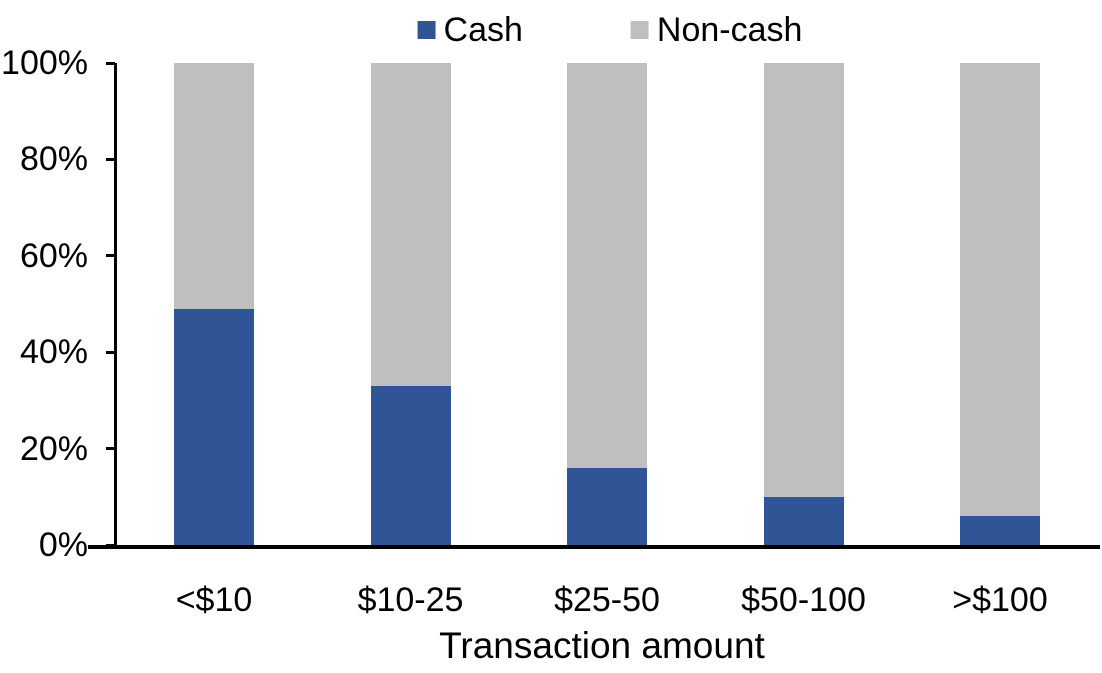 The height and width of the screenshot is (673, 1102). What do you see at coordinates (1000, 600) in the screenshot?
I see `x-axis-category-label: >$100` at bounding box center [1000, 600].